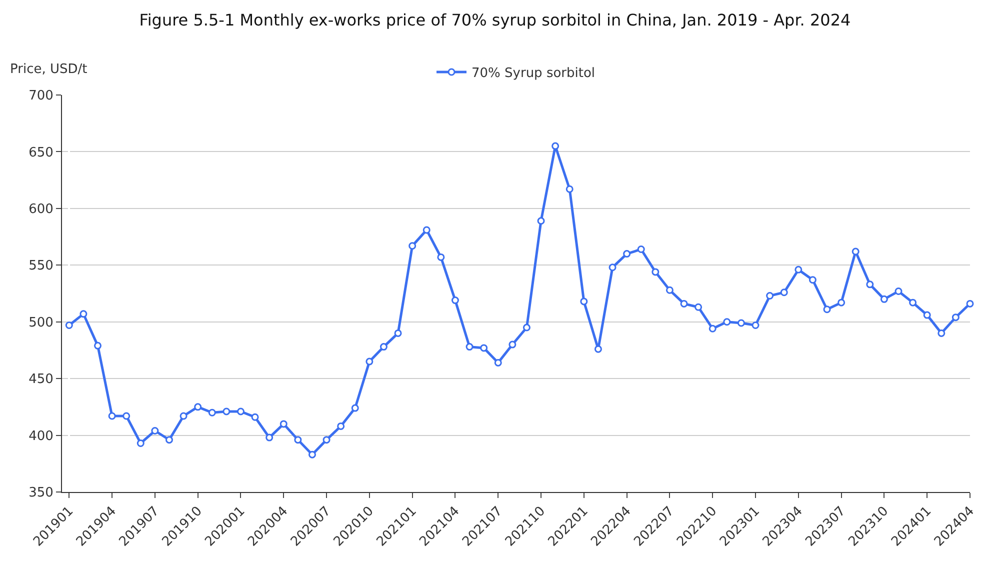 The image size is (990, 562). Describe the element at coordinates (41, 493) in the screenshot. I see `y-tick-label: 350` at that location.